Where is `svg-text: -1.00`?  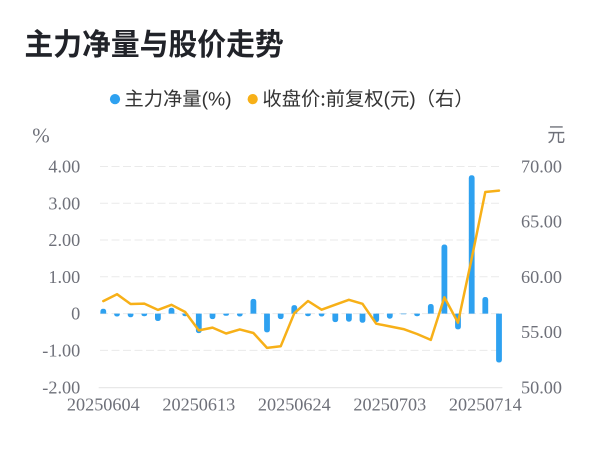
svg-text: -1.00 is located at coordinates (61, 351).